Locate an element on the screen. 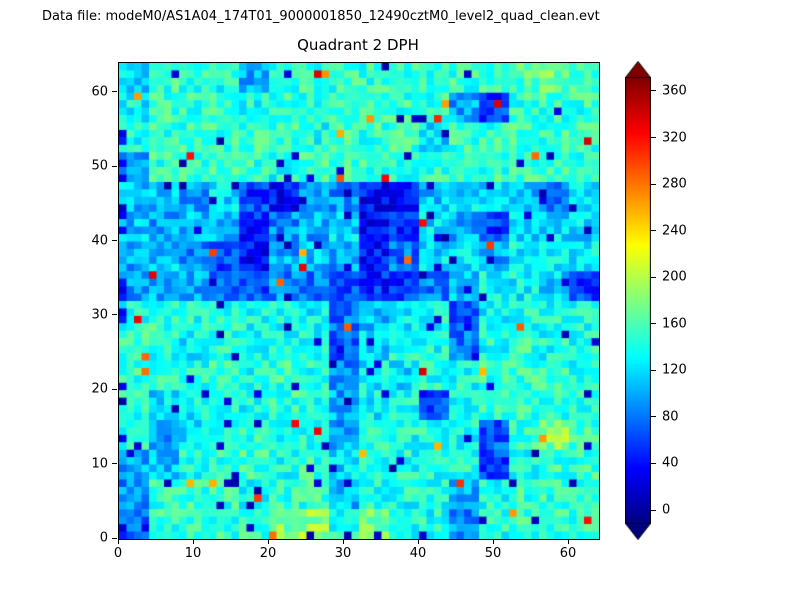 The height and width of the screenshot is (600, 800). x-tick-label: 0 is located at coordinates (118, 553).